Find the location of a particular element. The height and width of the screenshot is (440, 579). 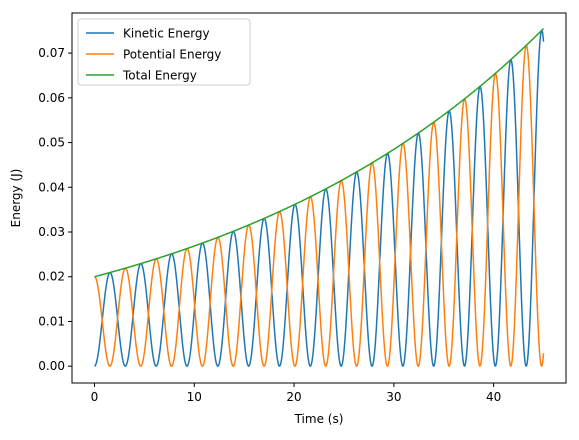

y-tick-label: 0.04 is located at coordinates (51, 187).